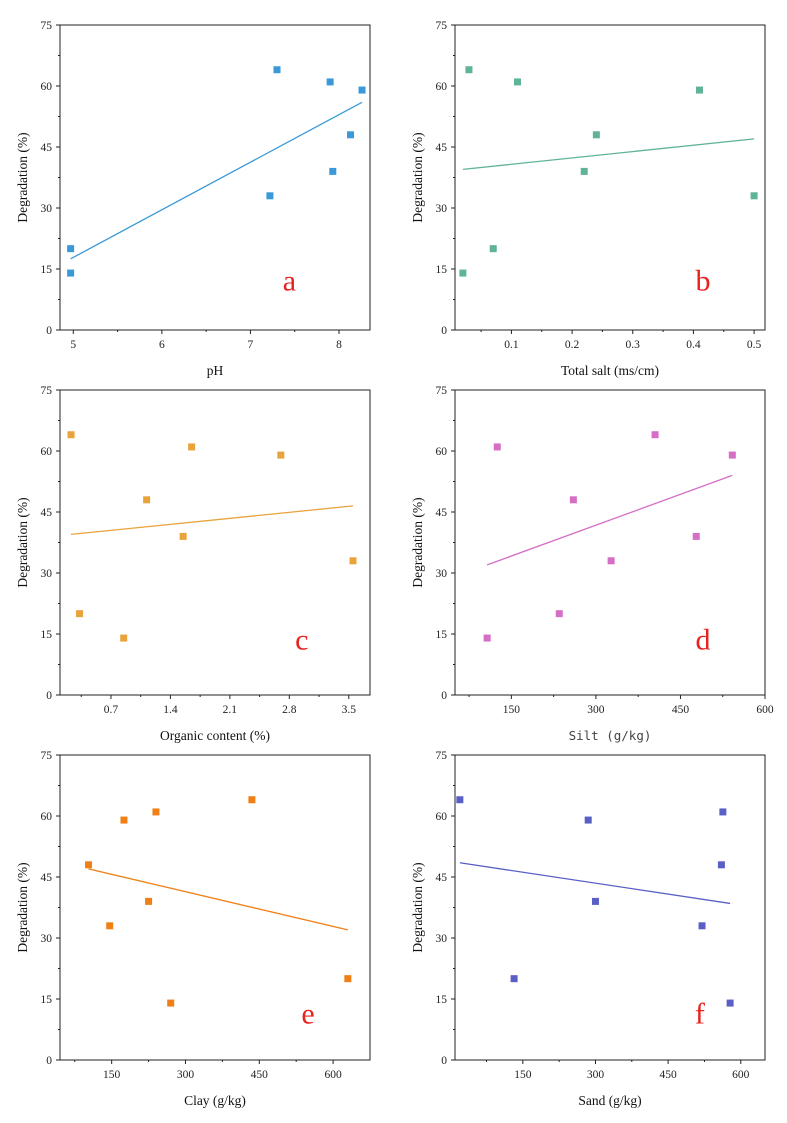  Describe the element at coordinates (703, 639) in the screenshot. I see `panel-d-letter: d` at that location.